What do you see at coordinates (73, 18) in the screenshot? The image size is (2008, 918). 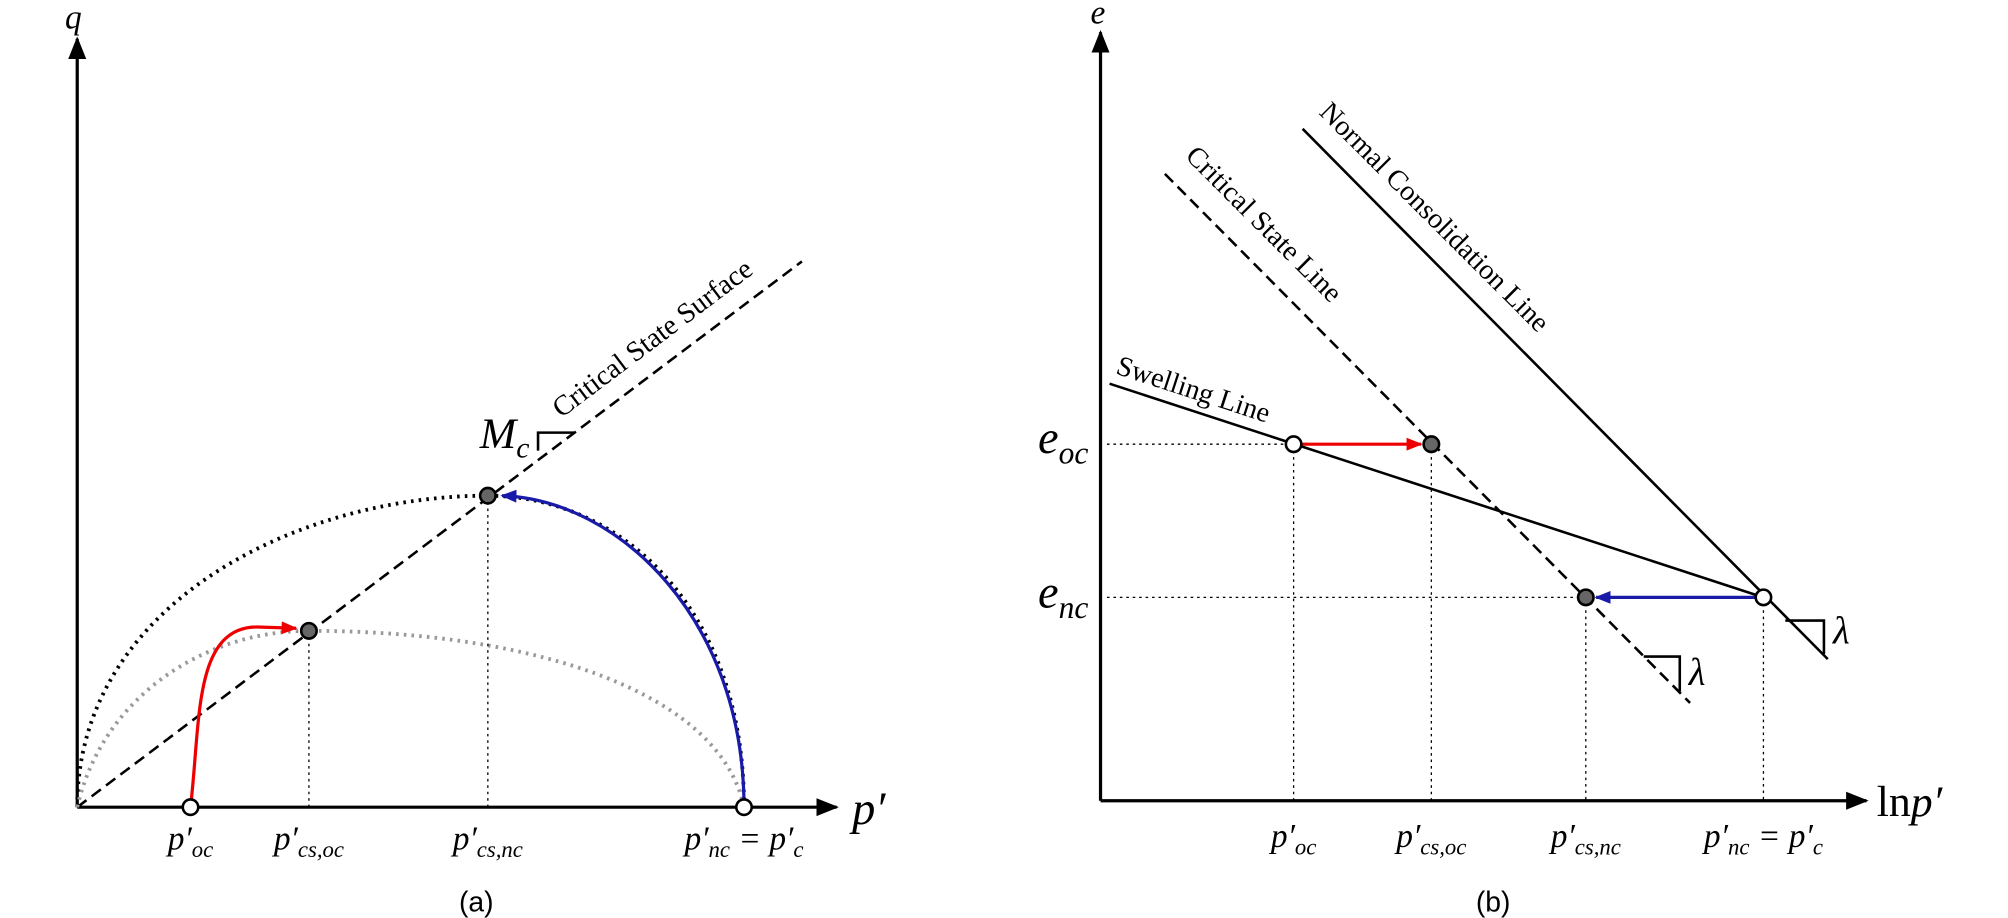 I see `y-axis-label: q` at bounding box center [73, 18].